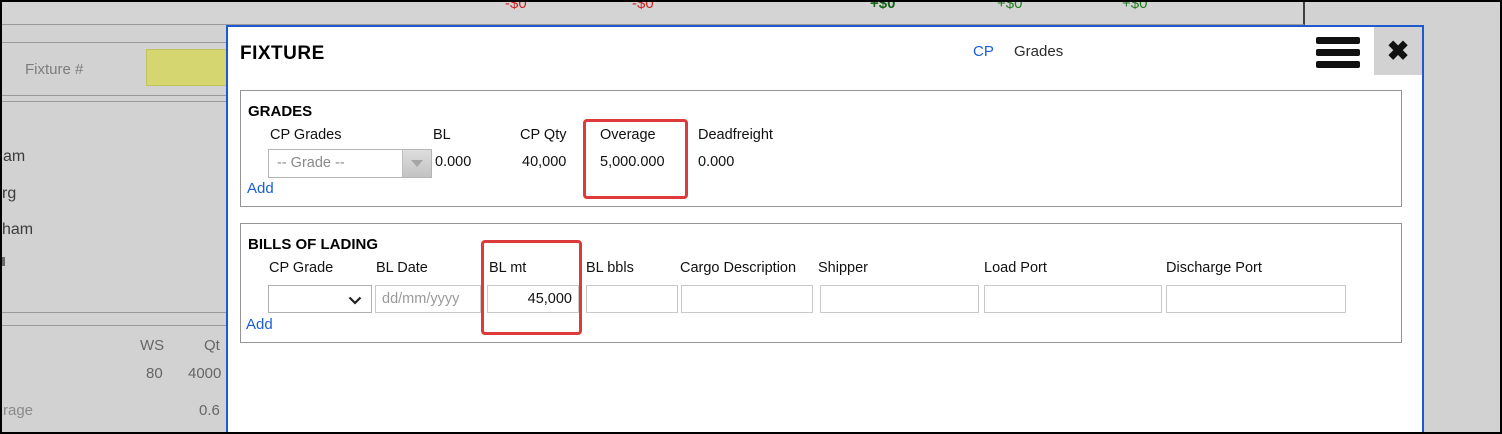  What do you see at coordinates (843, 268) in the screenshot?
I see `col-shipper: Shipper` at bounding box center [843, 268].